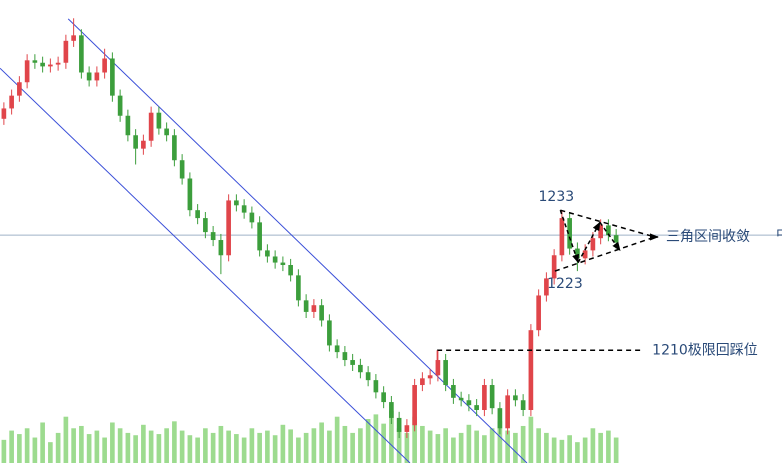  What do you see at coordinates (557, 197) in the screenshot?
I see `high-label: 1233` at bounding box center [557, 197].